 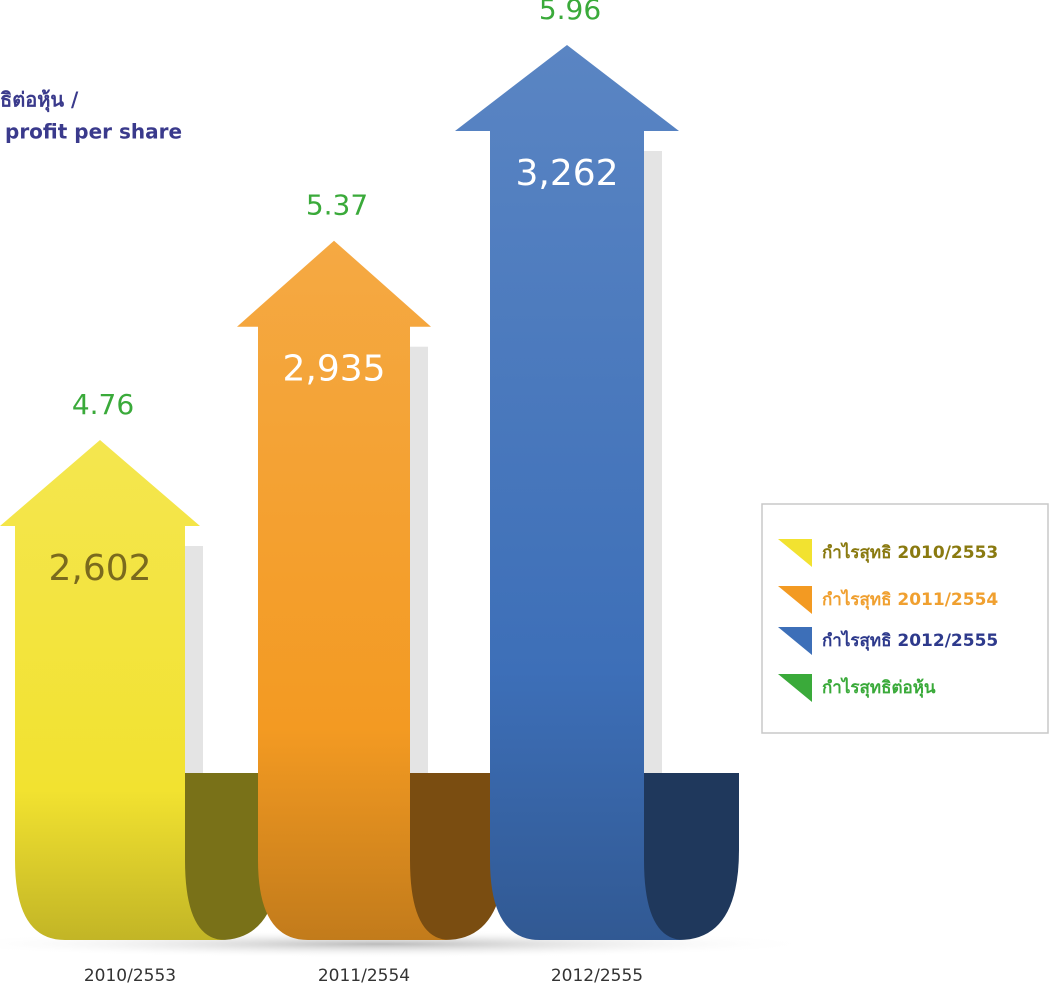 I want to click on eps-label: 4.76, so click(x=103, y=404).